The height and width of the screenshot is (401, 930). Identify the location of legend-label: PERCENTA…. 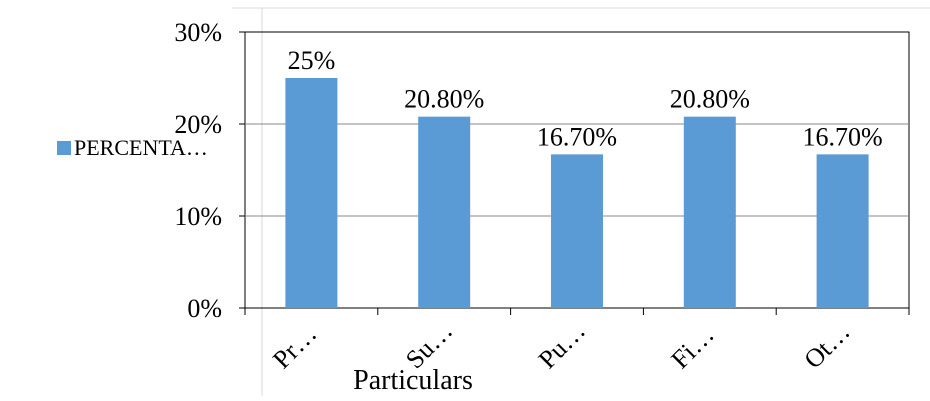
(141, 147).